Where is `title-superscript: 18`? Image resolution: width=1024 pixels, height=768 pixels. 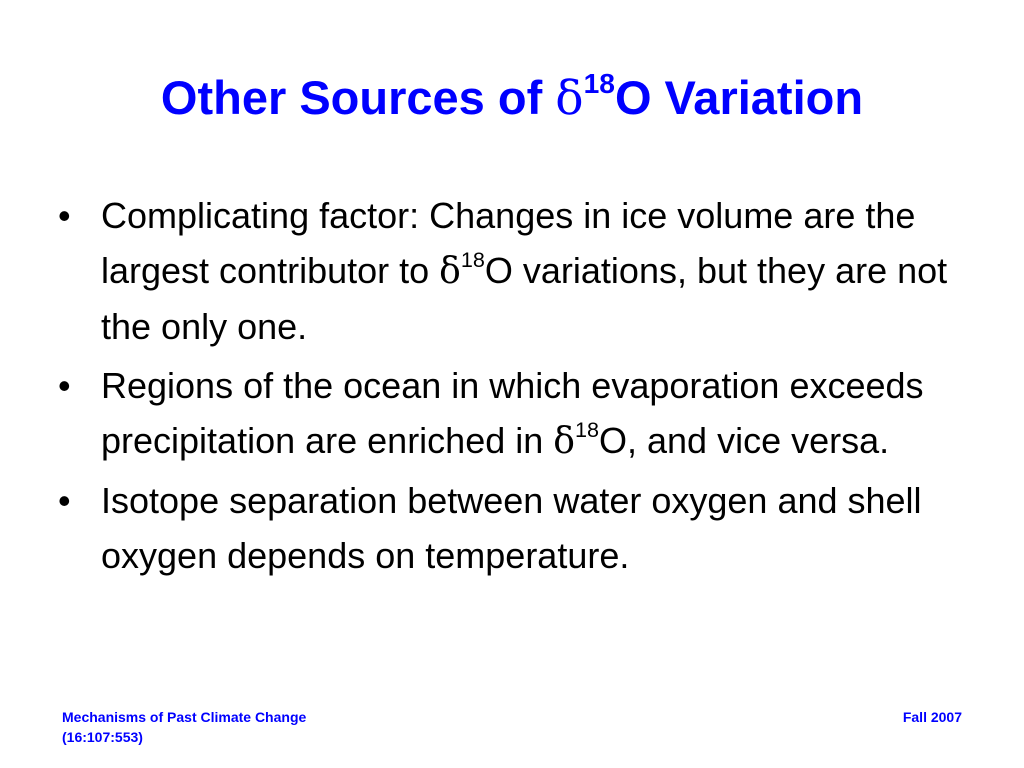 title-superscript: 18 is located at coordinates (599, 82).